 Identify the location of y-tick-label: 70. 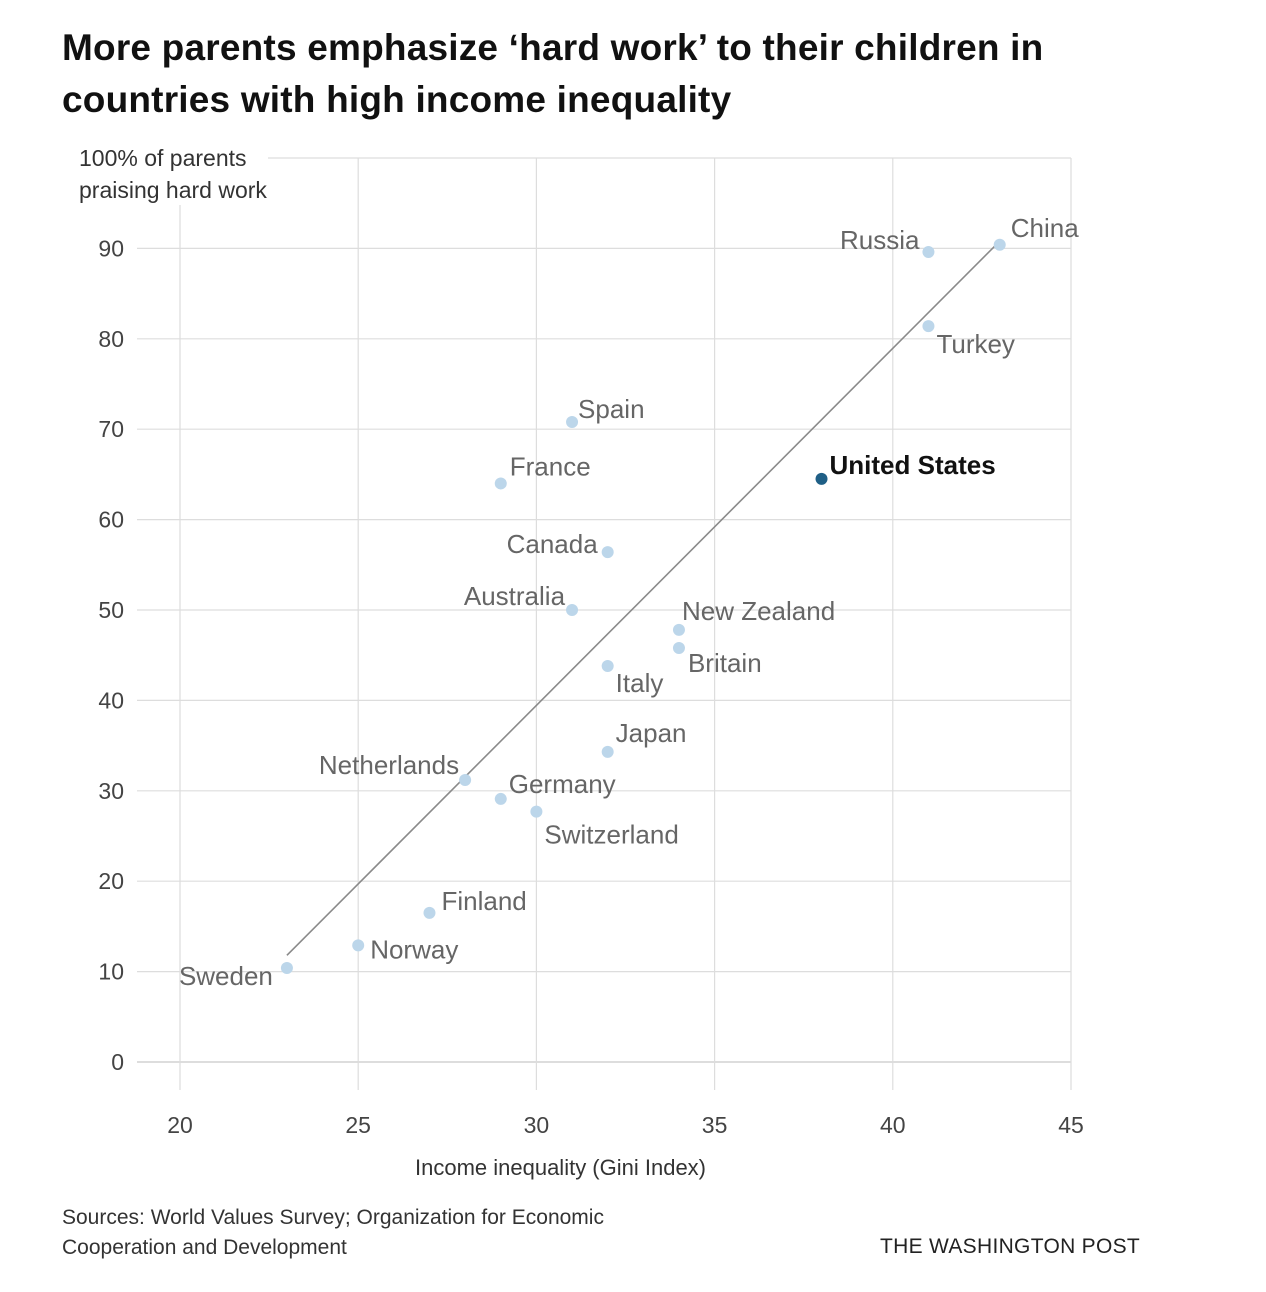
(111, 429).